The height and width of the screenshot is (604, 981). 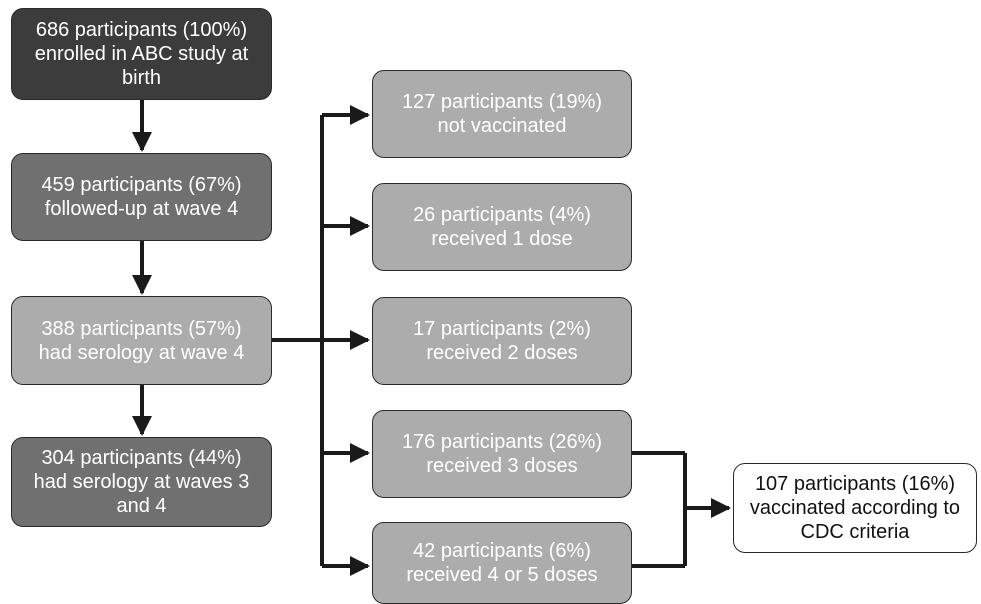 I want to click on box-one-dose-text: 26 participants (4%) received 1 dose, so click(x=502, y=227).